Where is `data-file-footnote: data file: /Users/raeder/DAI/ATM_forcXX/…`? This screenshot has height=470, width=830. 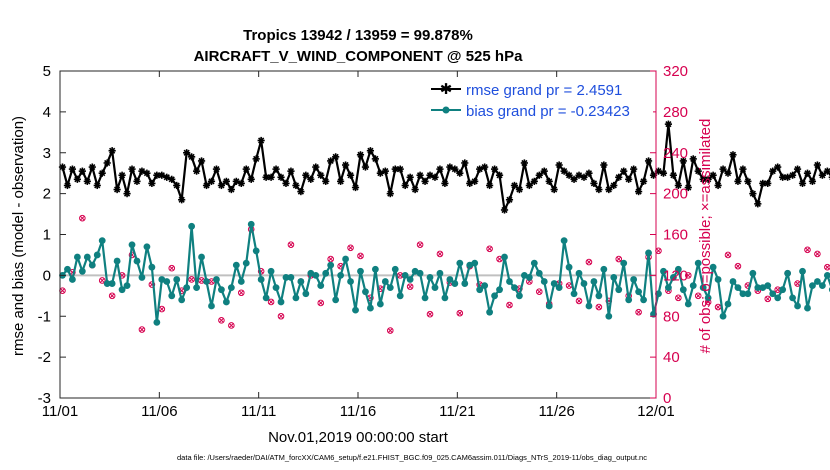
data-file-footnote: data file: /Users/raeder/DAI/ATM_forcXX/… is located at coordinates (412, 457).